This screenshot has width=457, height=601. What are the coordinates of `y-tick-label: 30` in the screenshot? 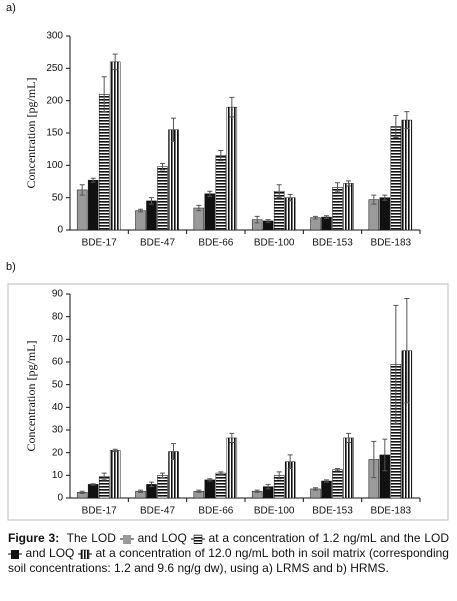 It's located at (58, 430).